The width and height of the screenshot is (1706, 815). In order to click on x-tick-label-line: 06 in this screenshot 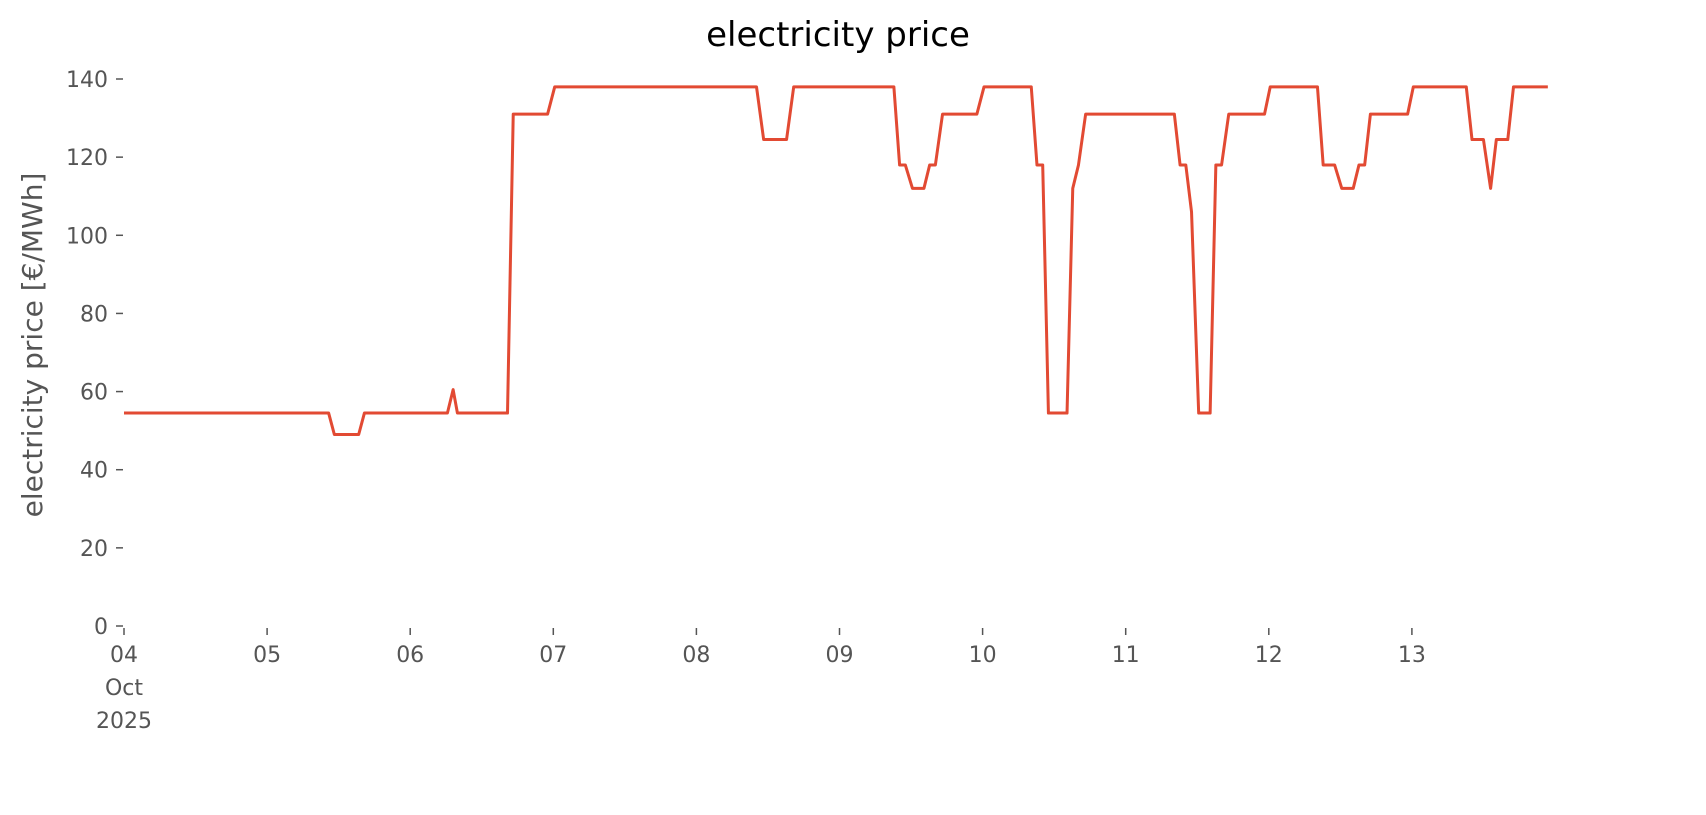, I will do `click(410, 655)`.